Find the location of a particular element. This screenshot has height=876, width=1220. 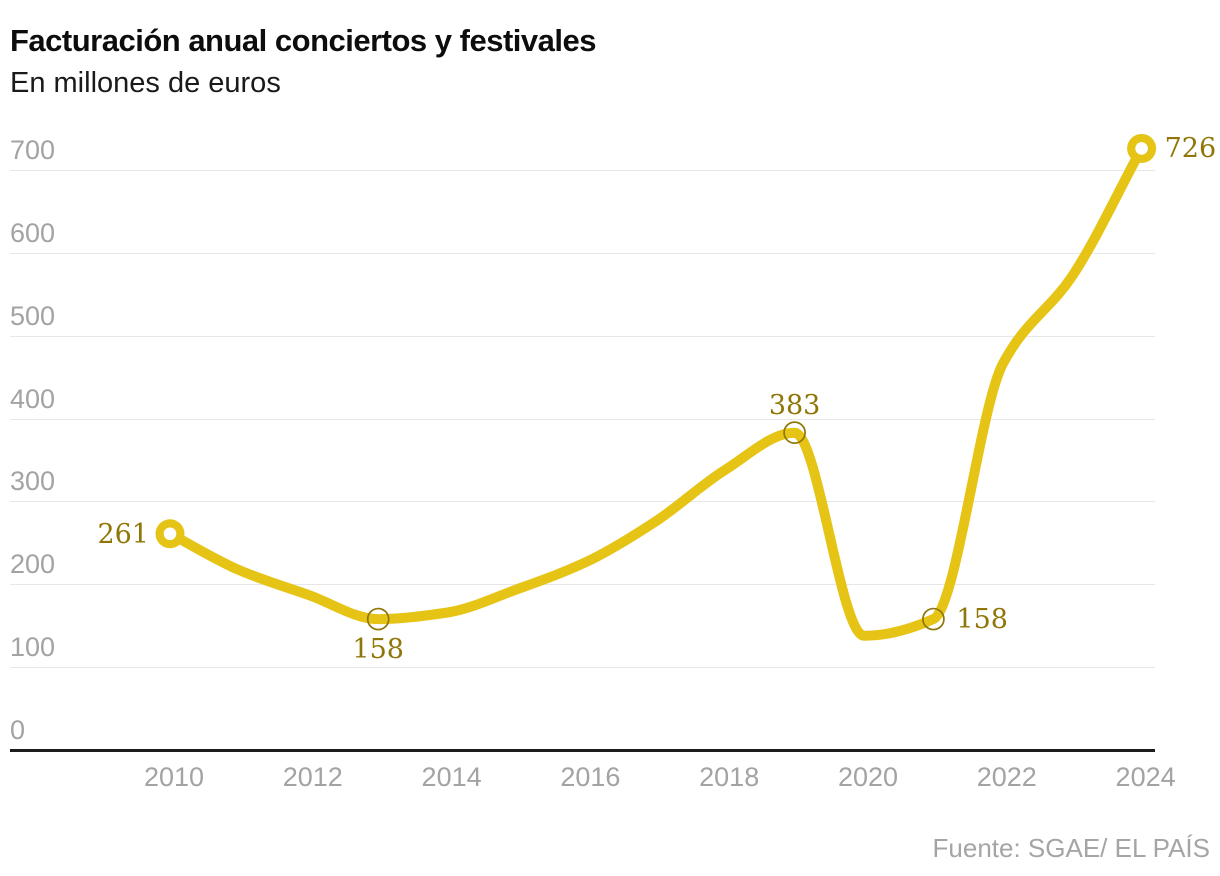

data-point-donut-hole-2010 is located at coordinates (170, 534).